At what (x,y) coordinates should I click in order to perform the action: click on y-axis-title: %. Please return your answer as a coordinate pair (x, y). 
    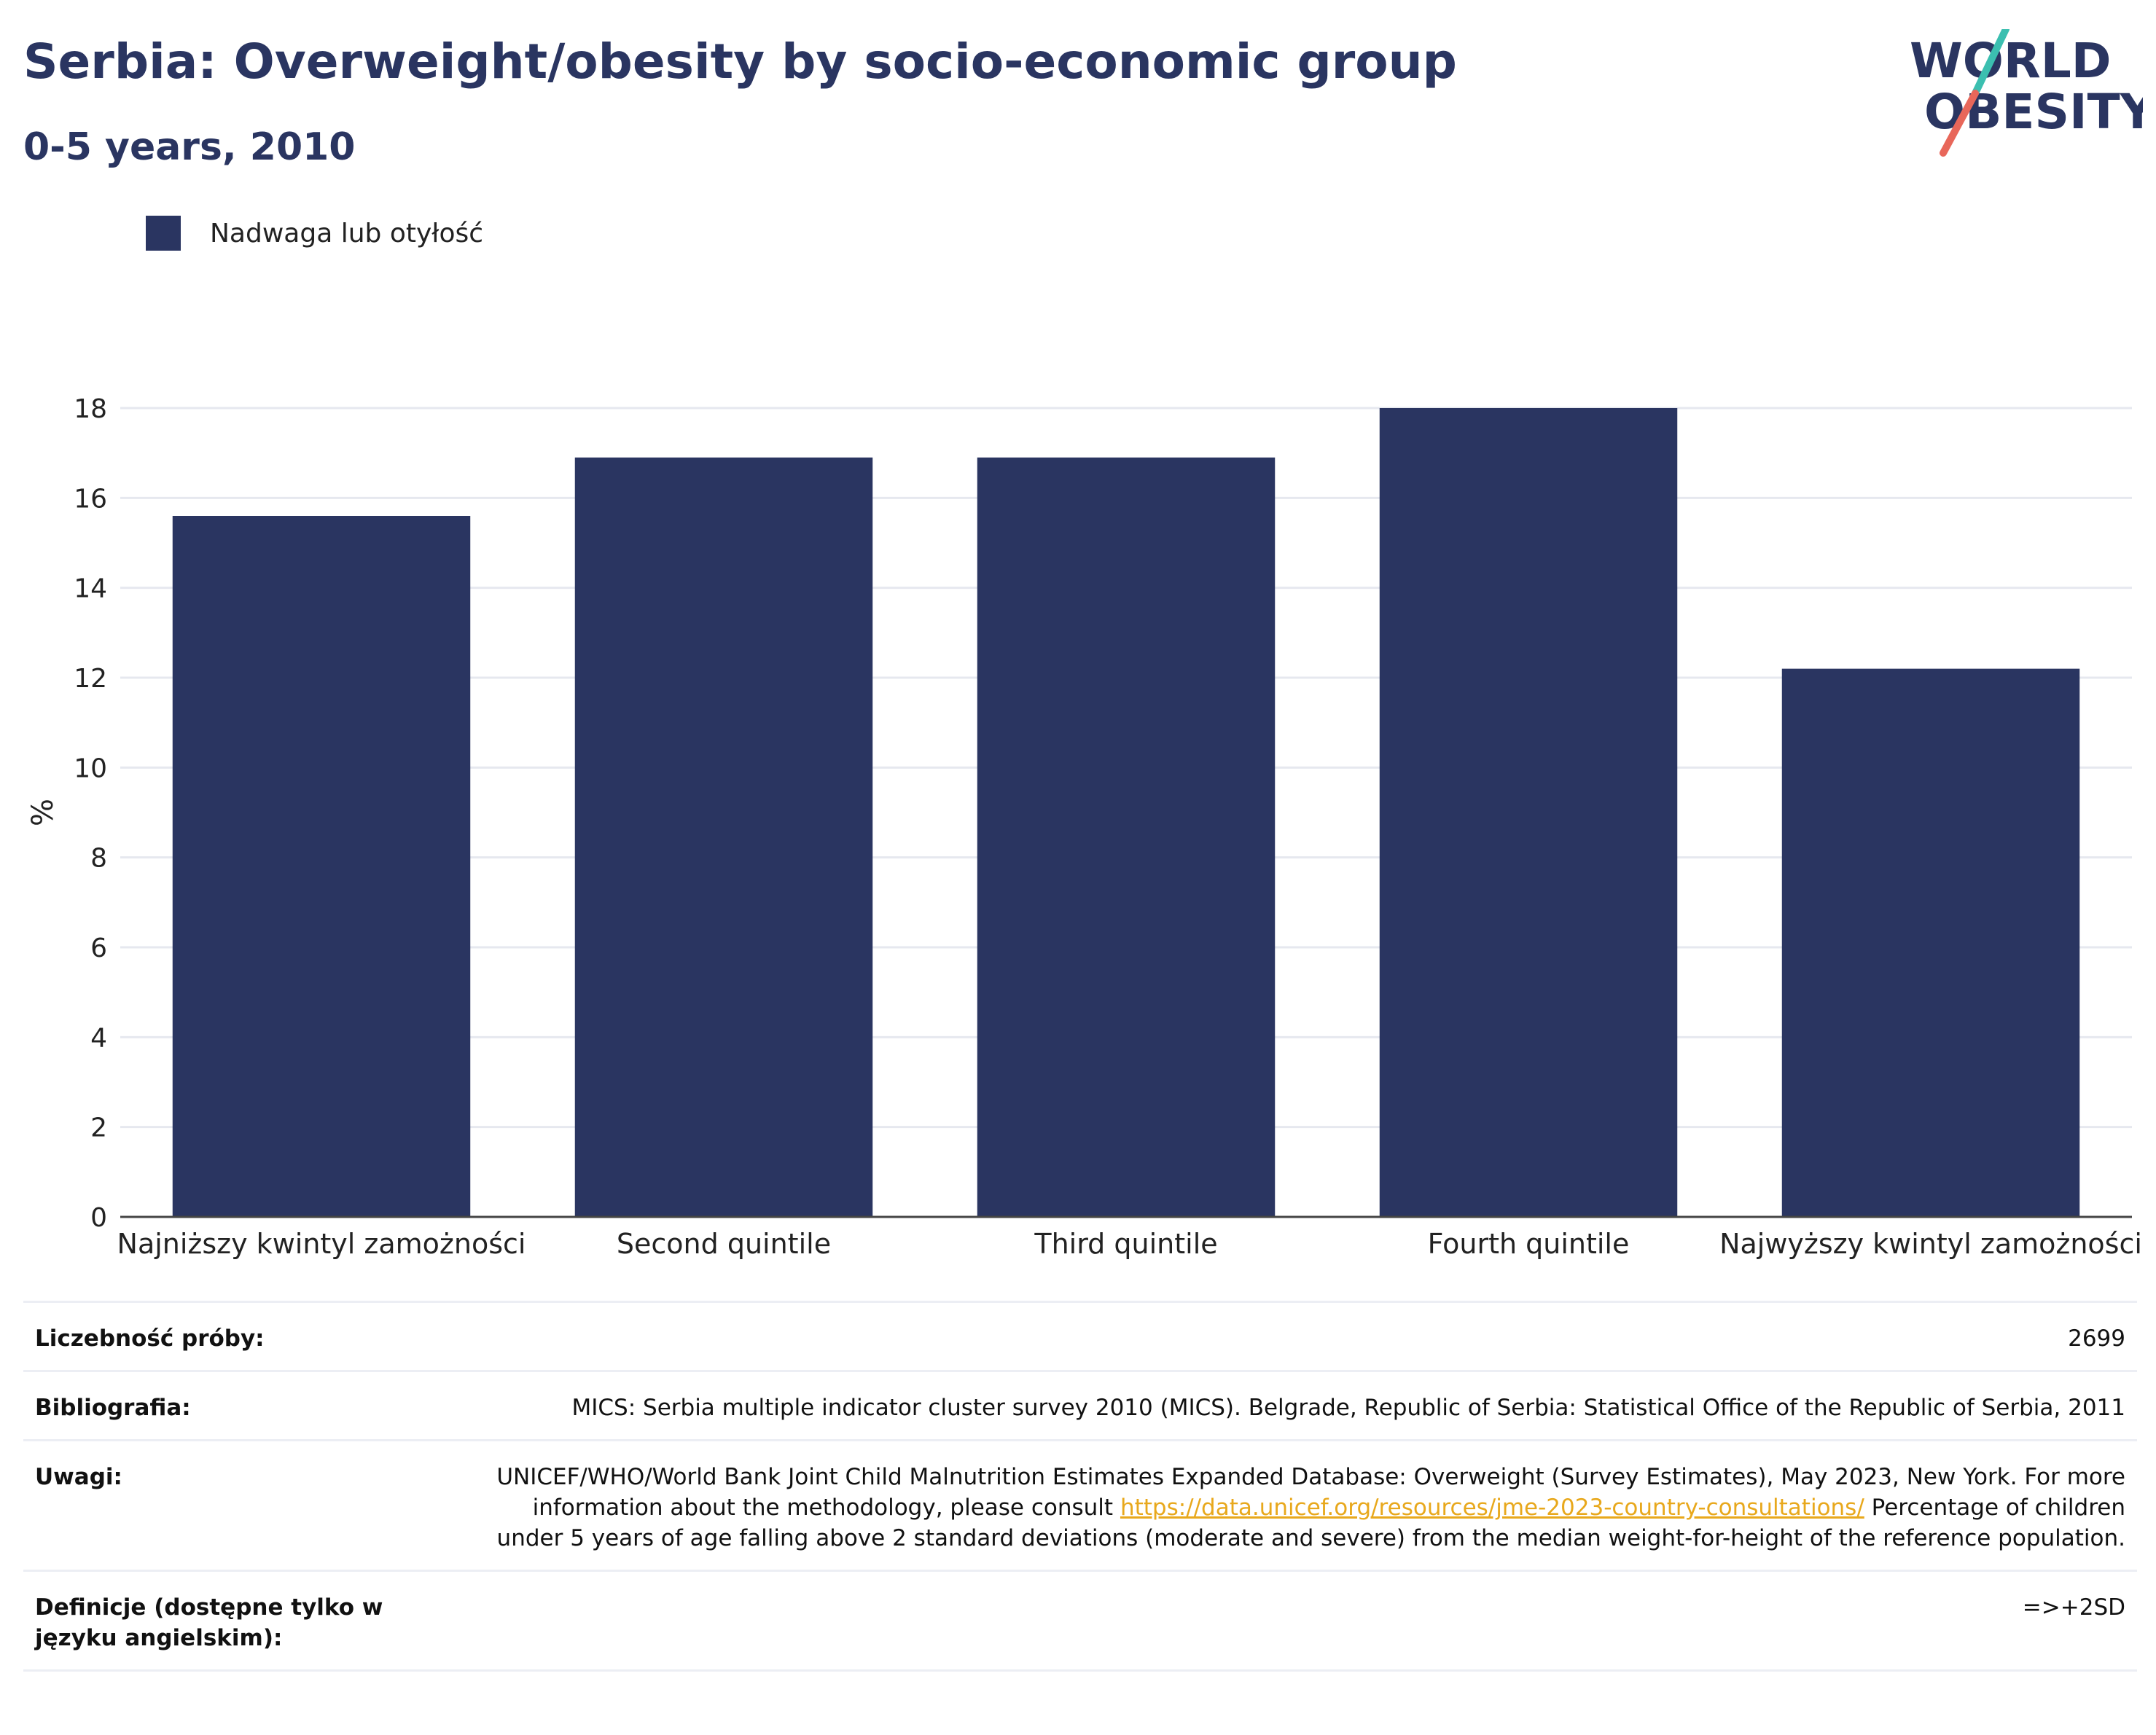
    Looking at the image, I should click on (43, 812).